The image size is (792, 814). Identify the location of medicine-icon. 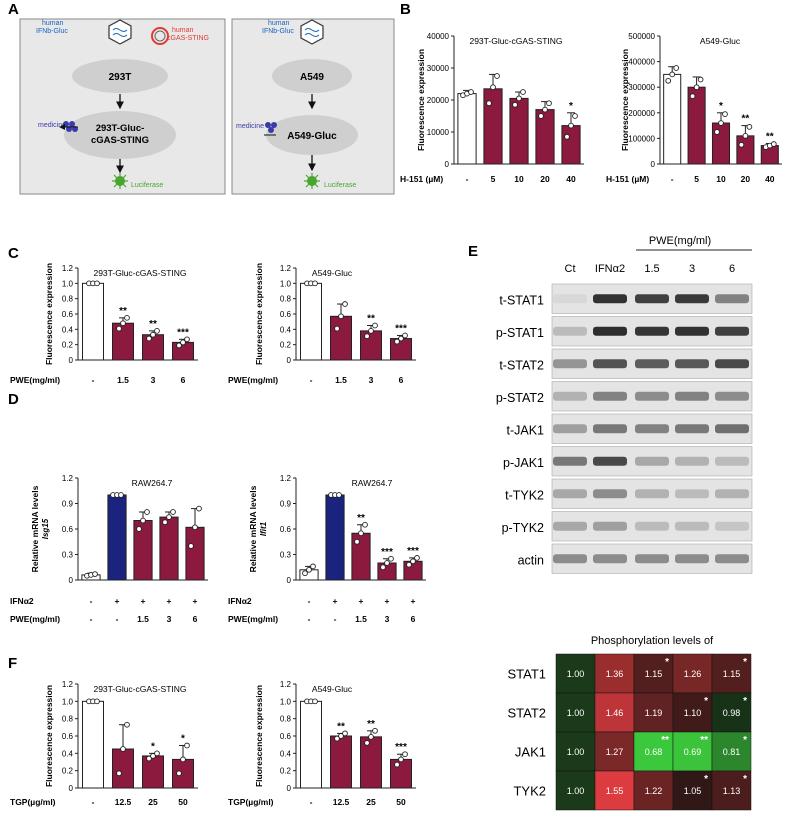
(271, 127).